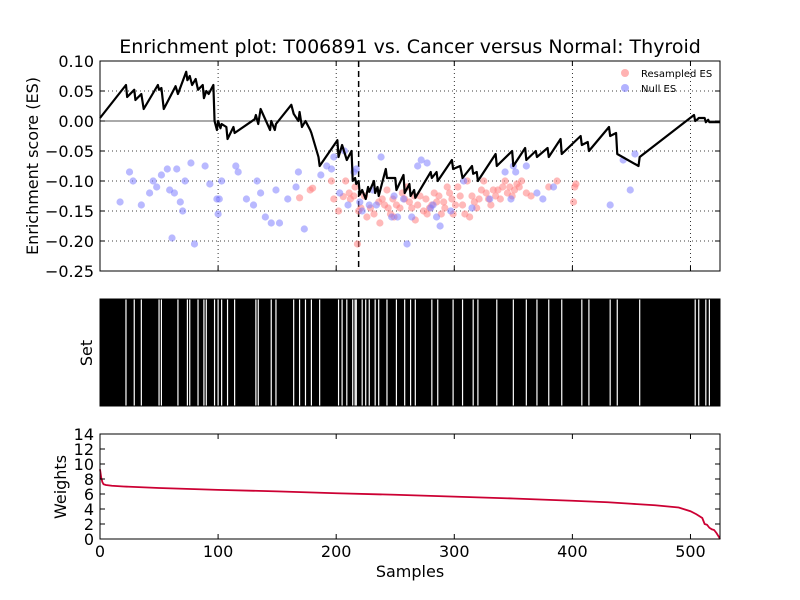 This screenshot has height=600, width=800. What do you see at coordinates (410, 571) in the screenshot?
I see `weights-x-label: Samples` at bounding box center [410, 571].